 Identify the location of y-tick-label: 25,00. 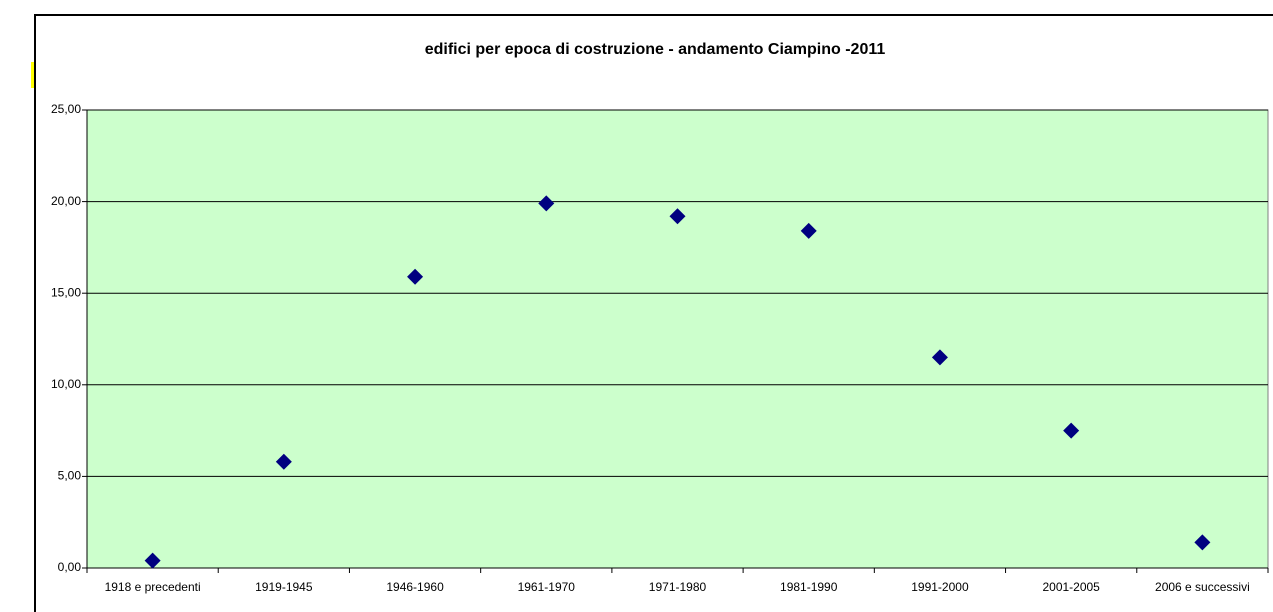
(66, 109).